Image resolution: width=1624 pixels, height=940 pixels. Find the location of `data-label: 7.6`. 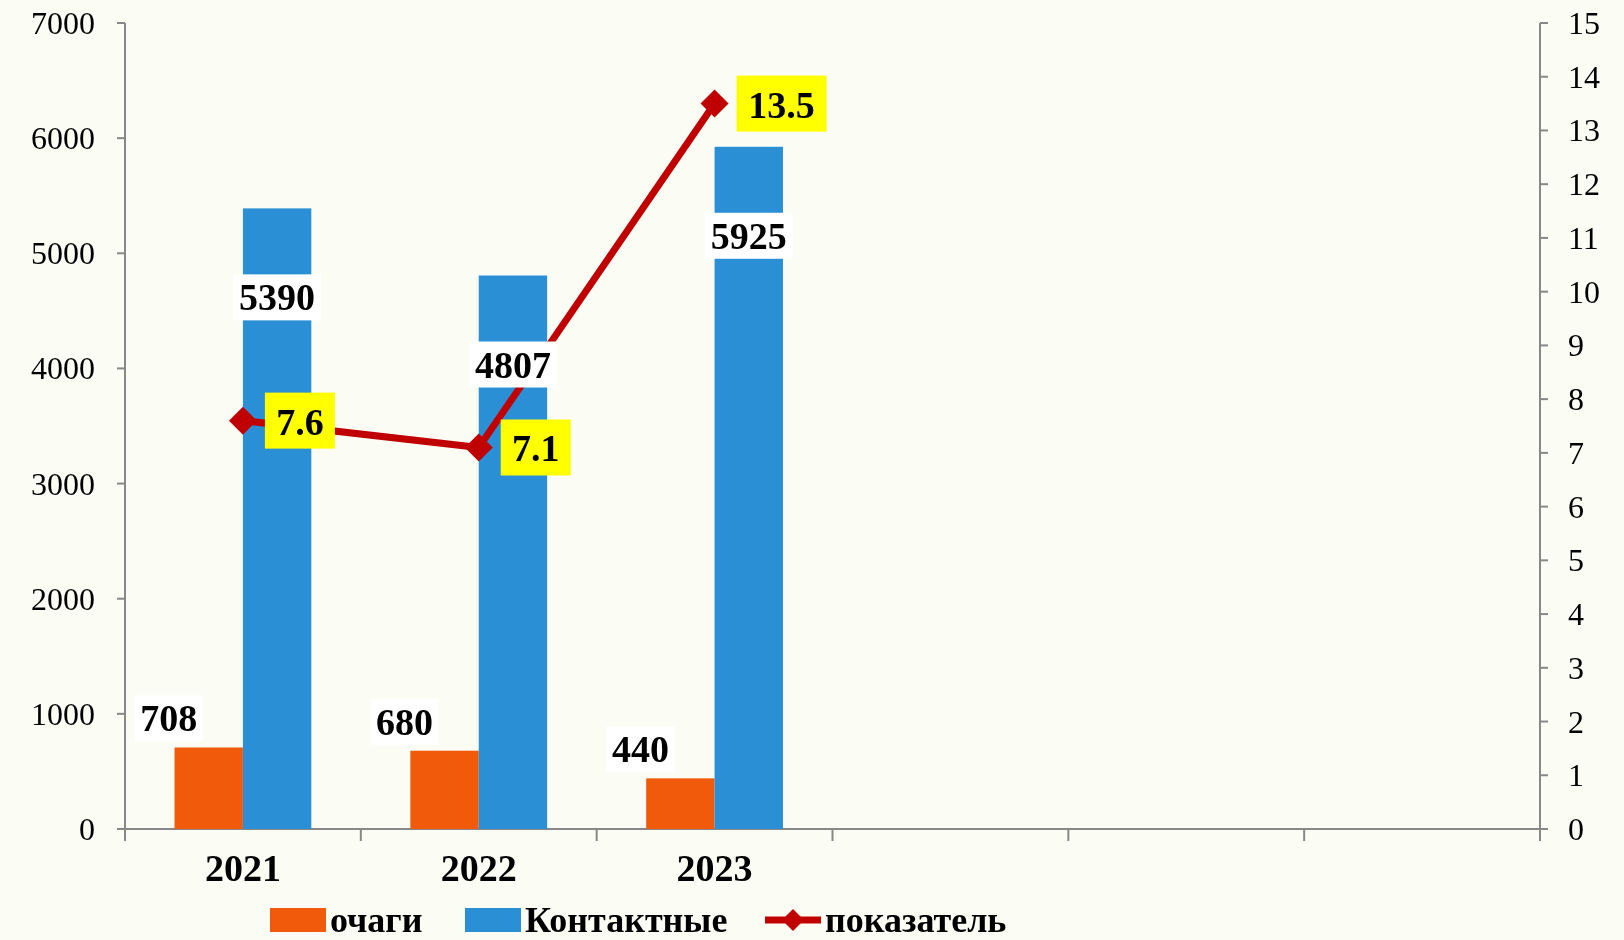

data-label: 7.6 is located at coordinates (300, 421).